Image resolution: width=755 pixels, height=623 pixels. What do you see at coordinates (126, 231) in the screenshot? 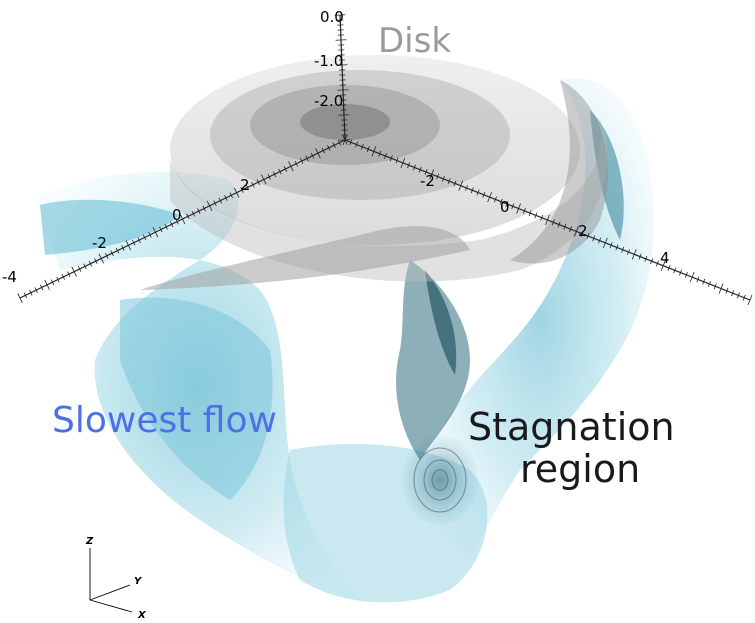
I see `left-axis-labels: -4 -2 0 2` at bounding box center [126, 231].